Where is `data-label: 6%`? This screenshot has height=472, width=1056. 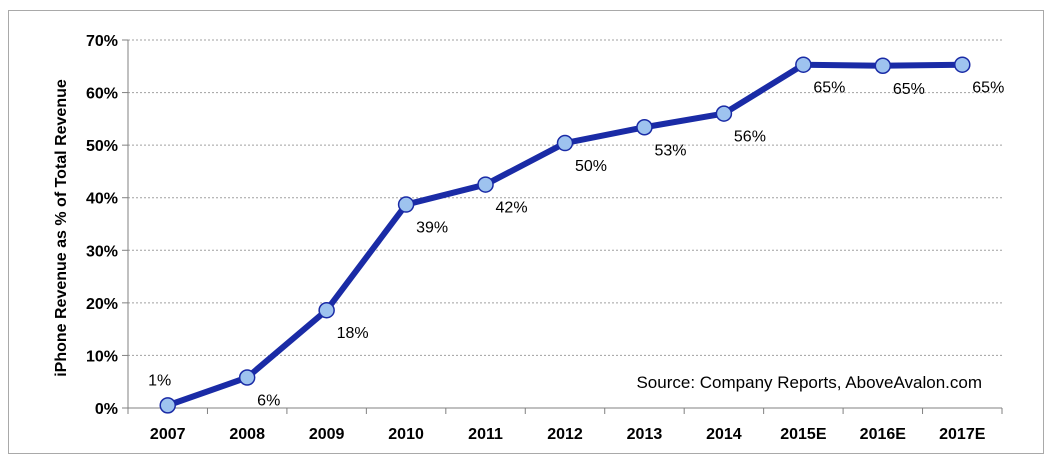
data-label: 6% is located at coordinates (268, 401).